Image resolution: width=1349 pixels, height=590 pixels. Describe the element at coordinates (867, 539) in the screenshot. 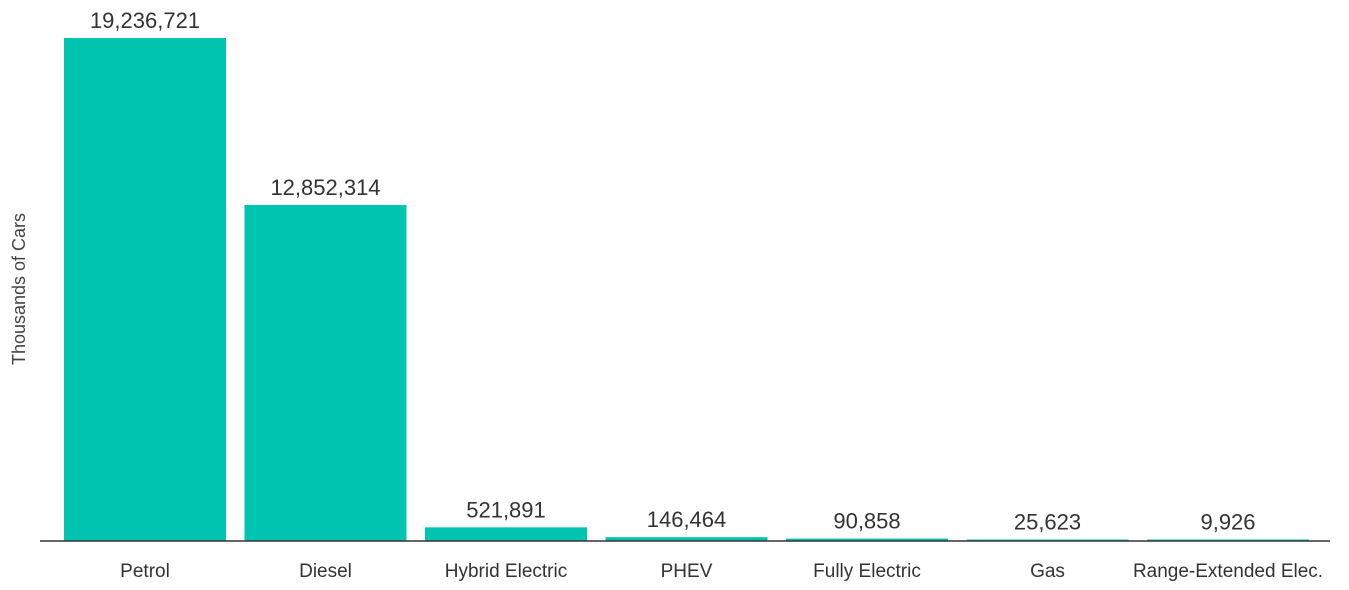

I see `bar-fully-electric` at that location.